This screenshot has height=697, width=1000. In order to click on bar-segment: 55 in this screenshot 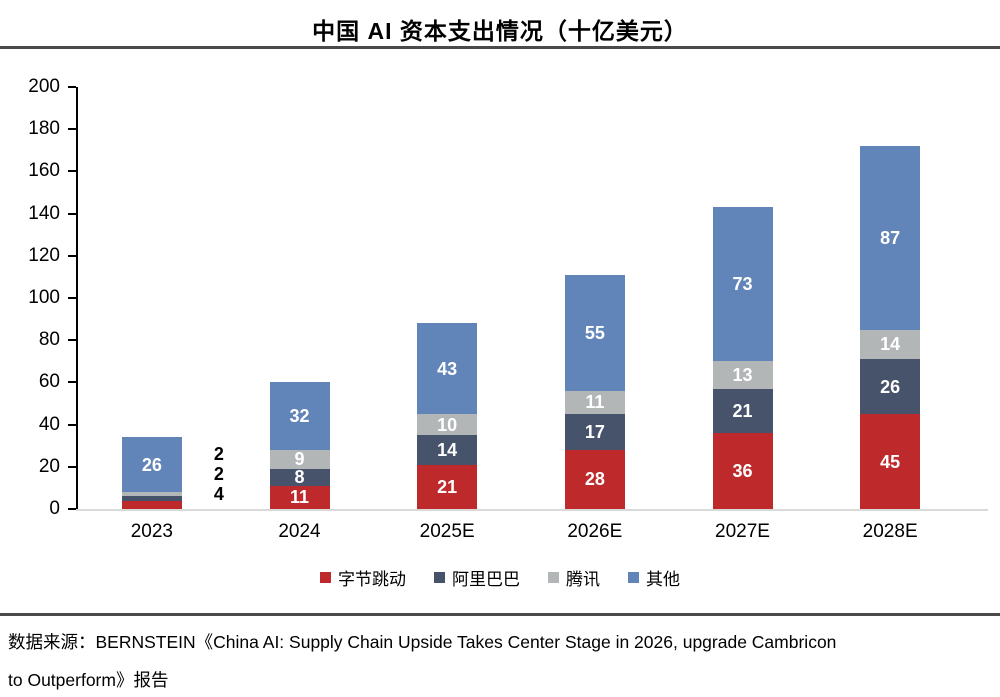, I will do `click(594, 332)`.